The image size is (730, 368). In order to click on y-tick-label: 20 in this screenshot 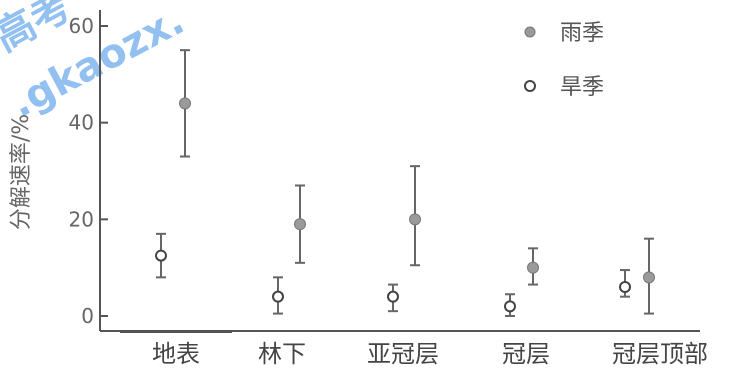, I will do `click(81, 219)`.